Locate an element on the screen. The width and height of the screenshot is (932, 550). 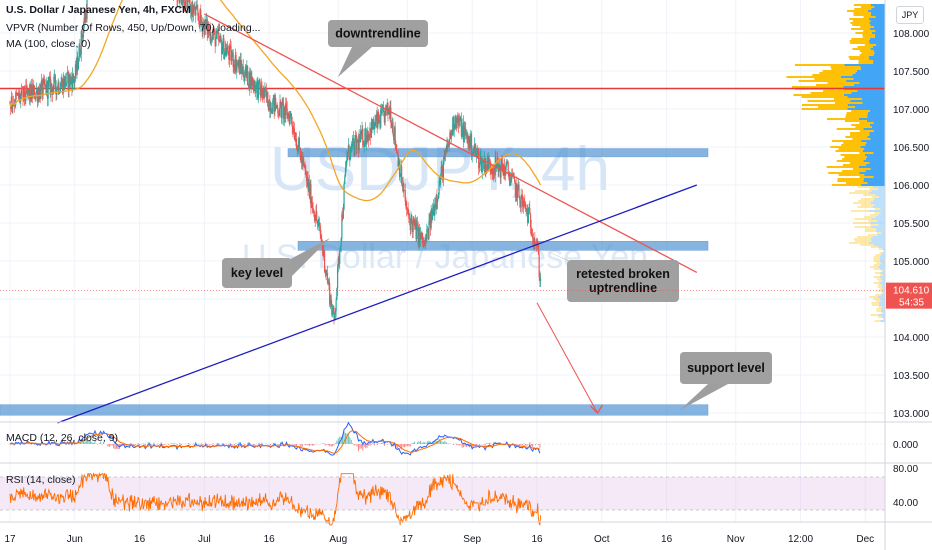
price-tick: 107.000 is located at coordinates (911, 110).